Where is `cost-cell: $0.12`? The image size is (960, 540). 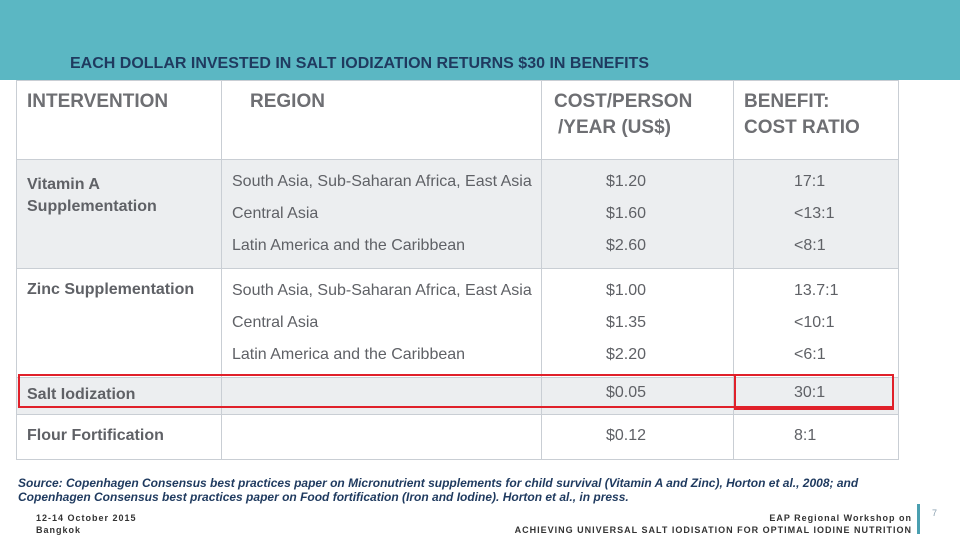
cost-cell: $0.12 is located at coordinates (637, 437).